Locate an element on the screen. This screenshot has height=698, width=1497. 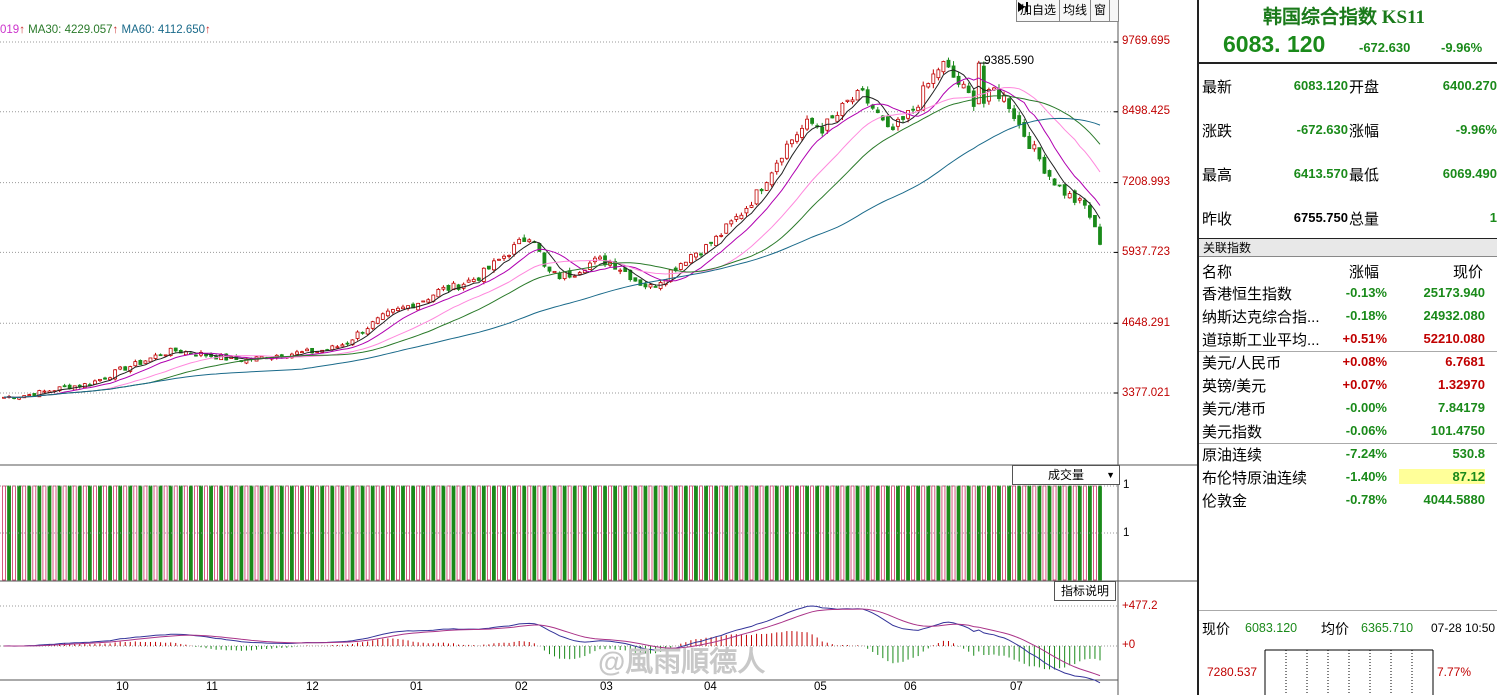
divider is located at coordinates (1348, 443).